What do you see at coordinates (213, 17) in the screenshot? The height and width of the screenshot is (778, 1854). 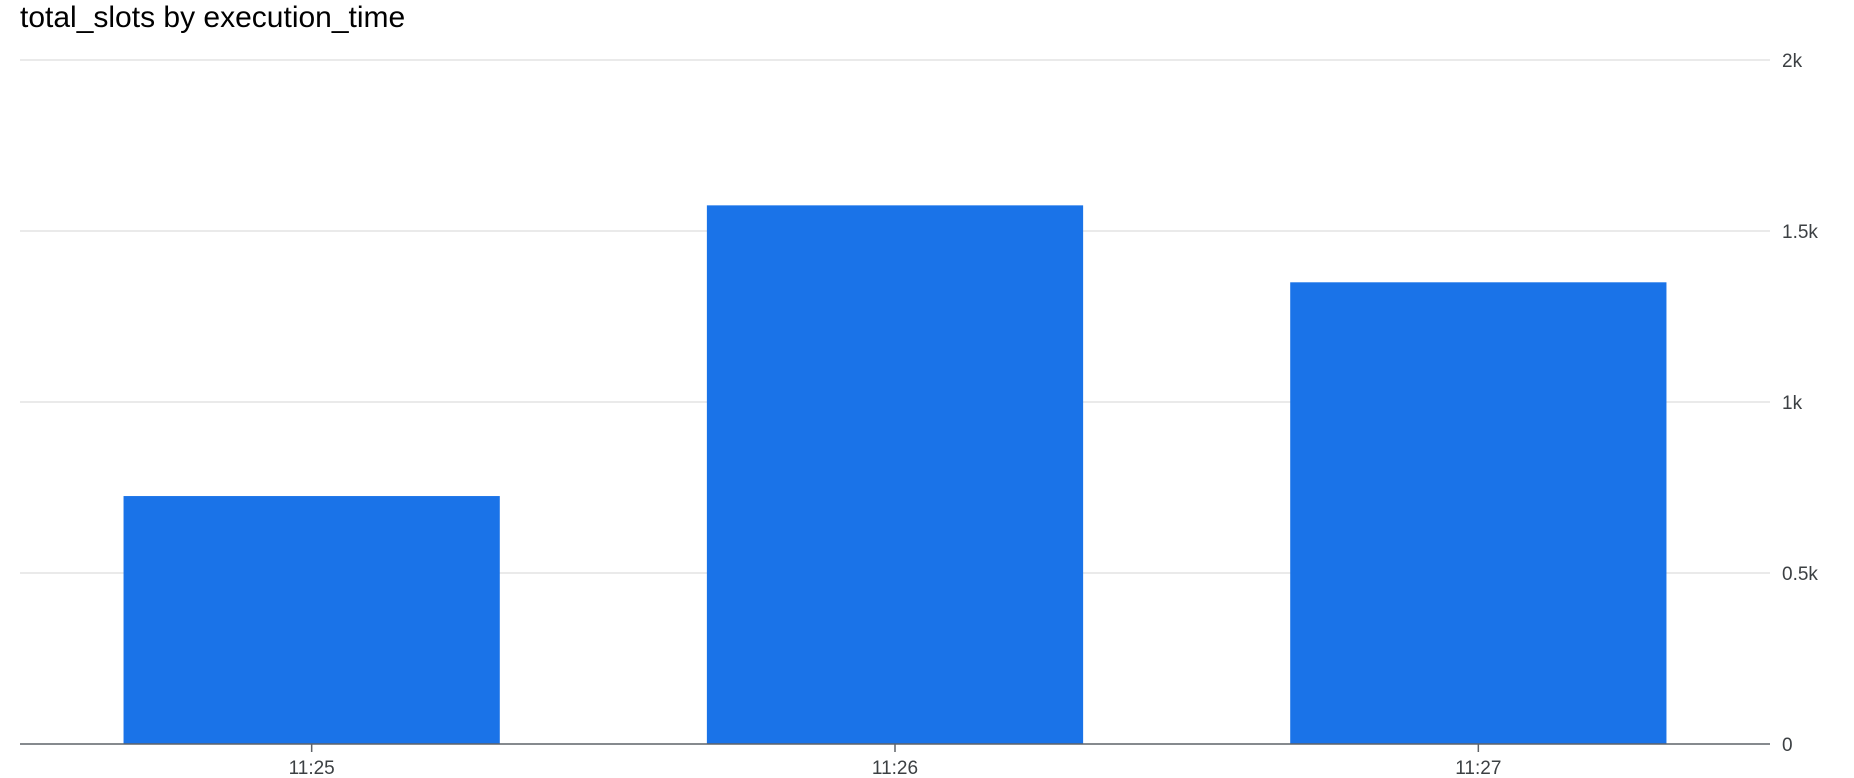 I see `chart-title: total_slots by execution_time` at bounding box center [213, 17].